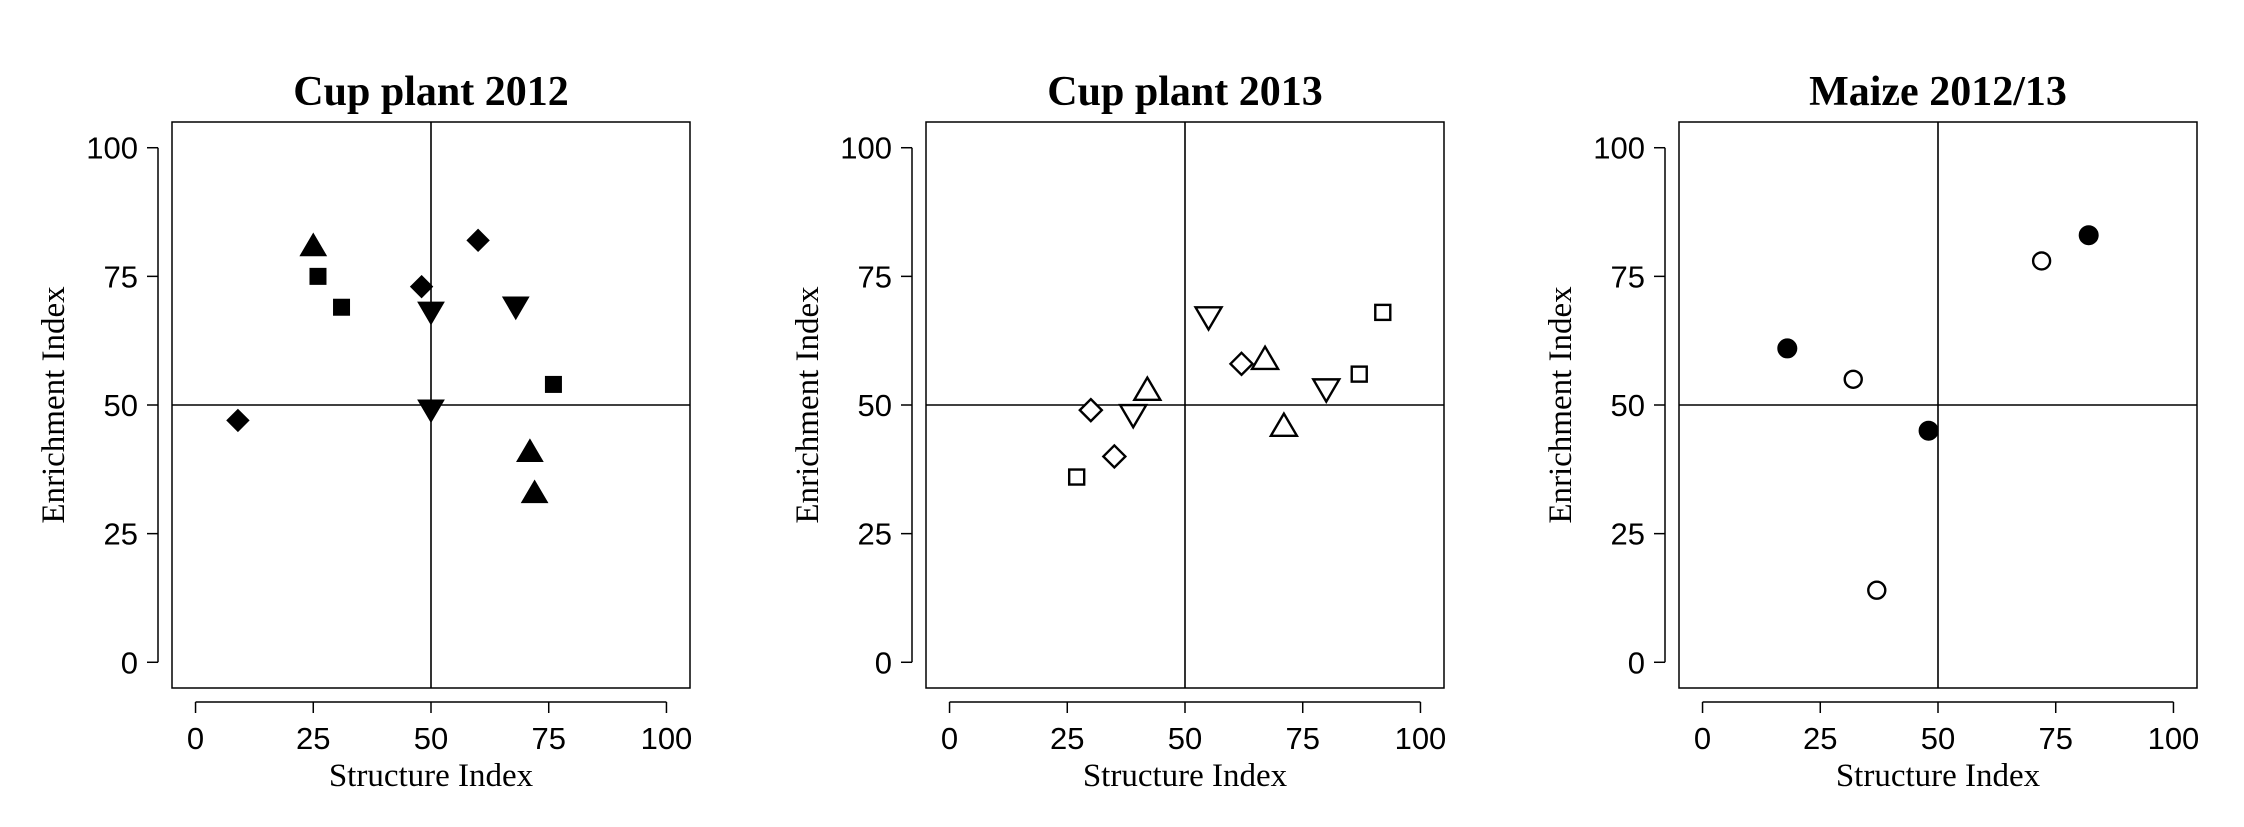 This screenshot has height=827, width=2244. I want to click on chart-title: Maize 2012/13, so click(1938, 92).